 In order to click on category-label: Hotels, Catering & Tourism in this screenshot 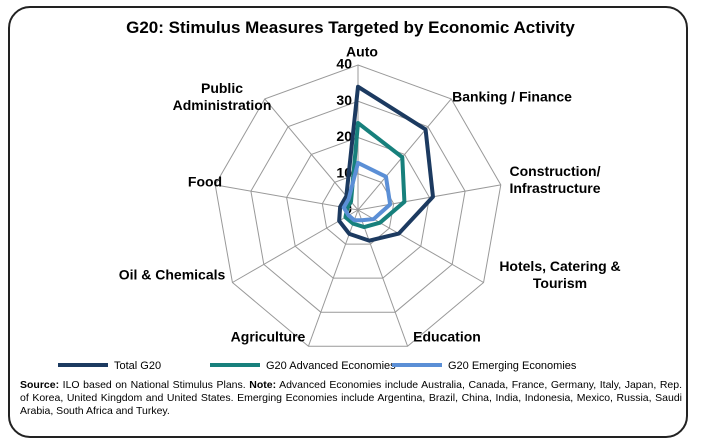, I will do `click(560, 274)`.